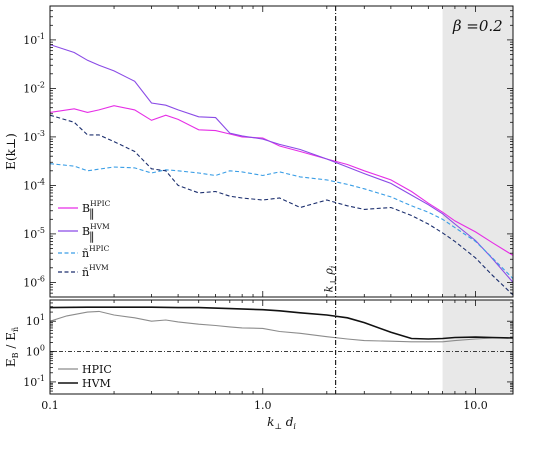 Image resolution: width=540 pixels, height=451 pixels. What do you see at coordinates (12, 347) in the screenshot?
I see `bottom-y-axis-label: EB / Eñ` at bounding box center [12, 347].